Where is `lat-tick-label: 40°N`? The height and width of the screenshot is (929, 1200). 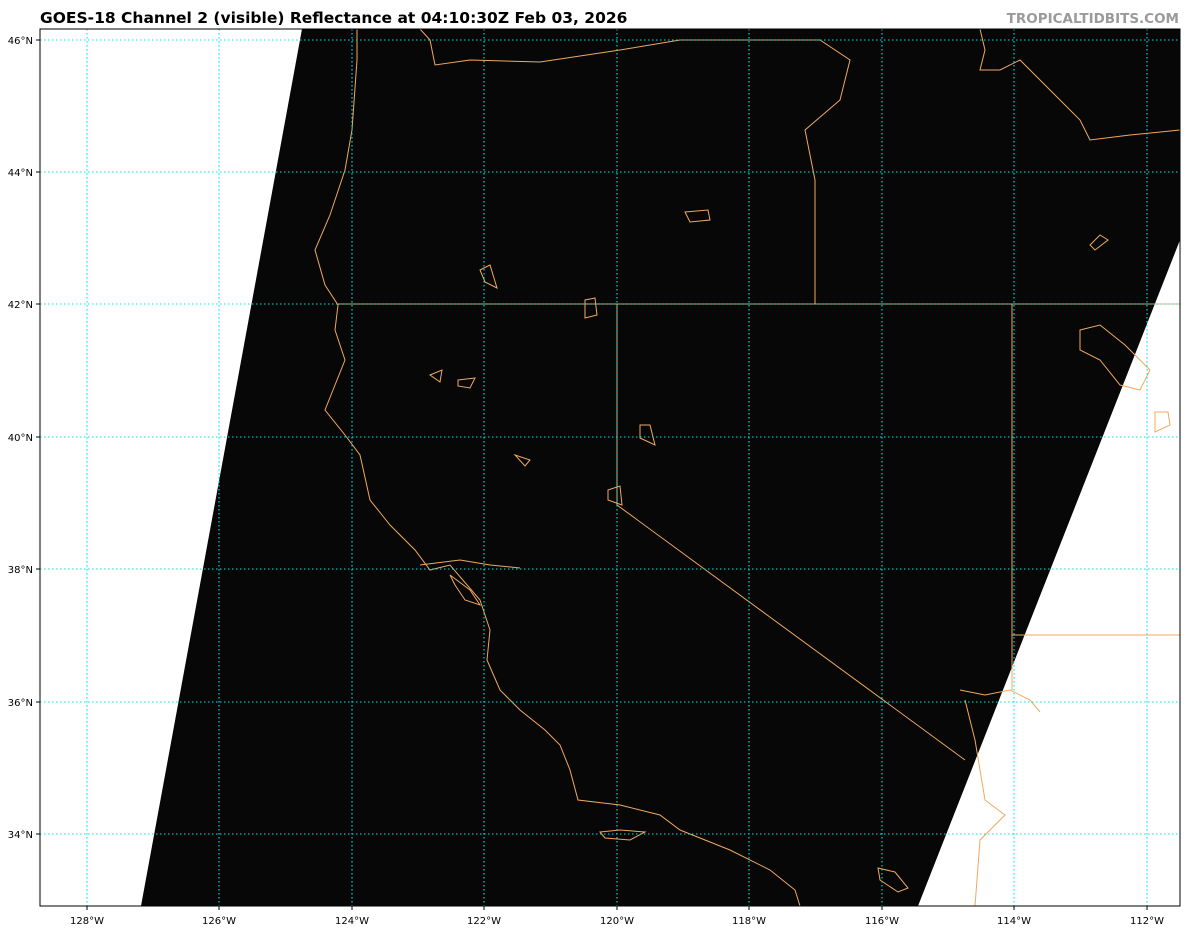
lat-tick-label: 40°N is located at coordinates (20, 438).